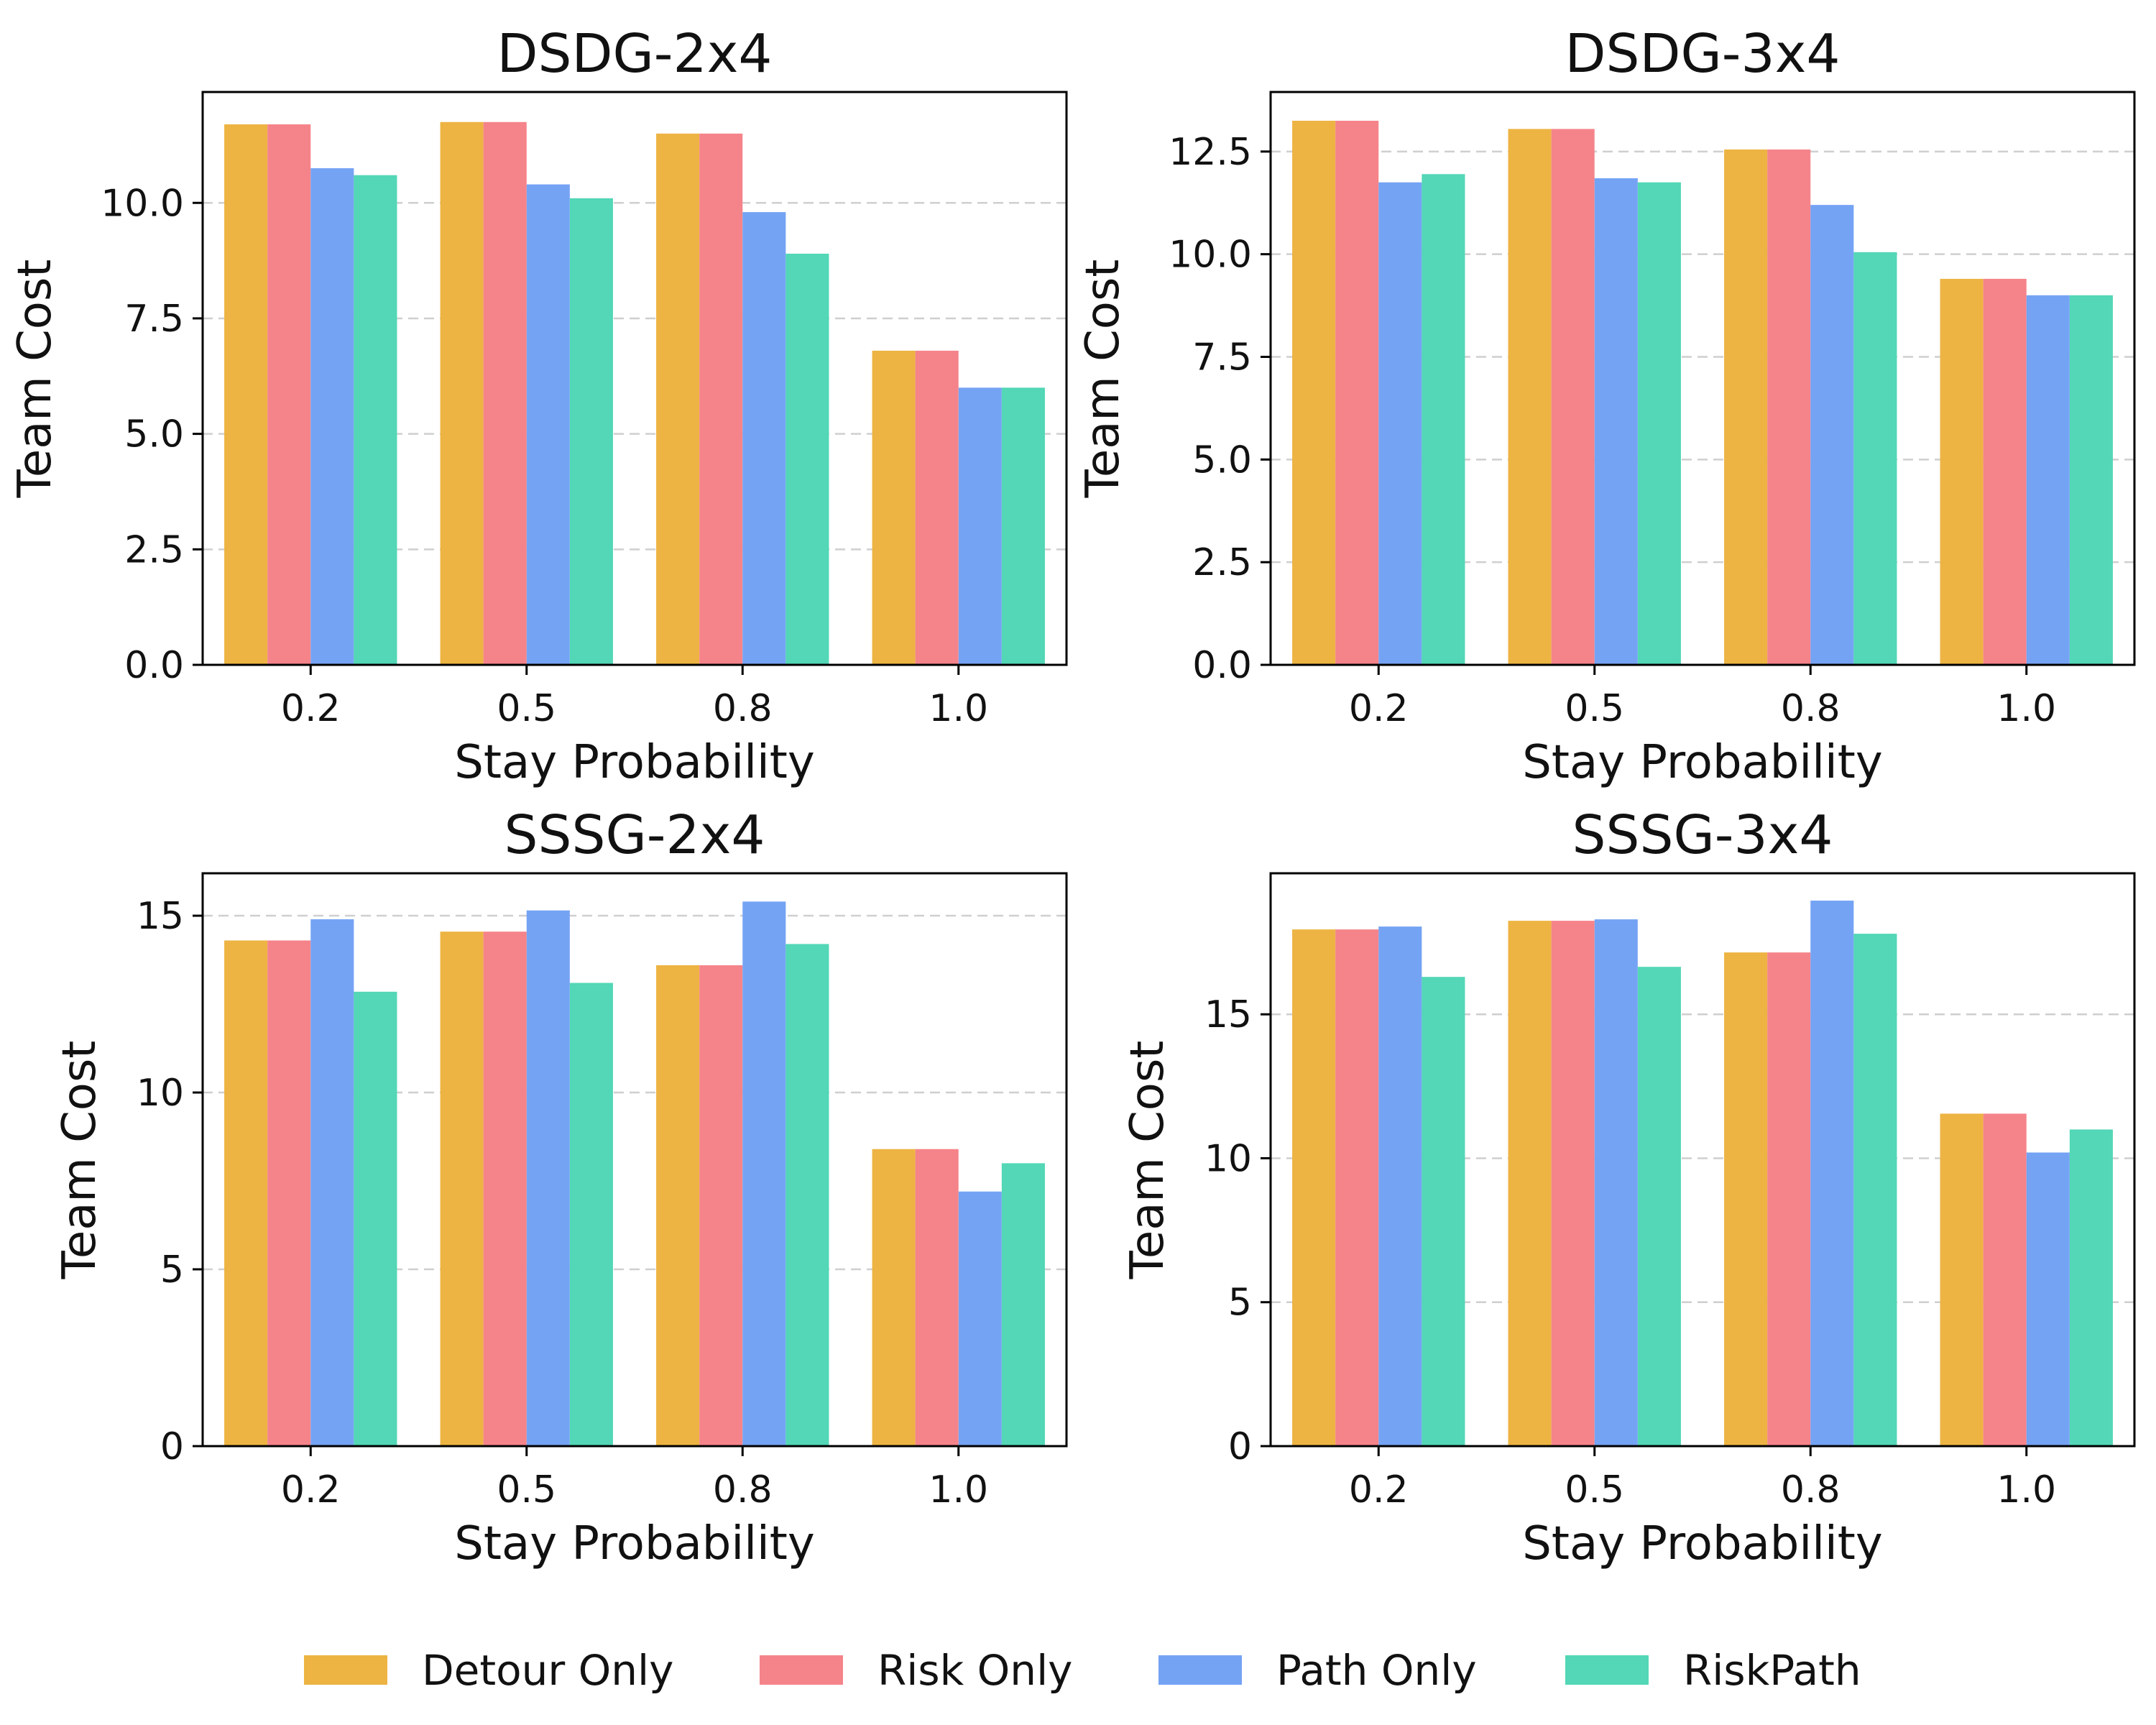 Image resolution: width=2156 pixels, height=1725 pixels. I want to click on legend-item-detour-only: Detour Only, so click(489, 1670).